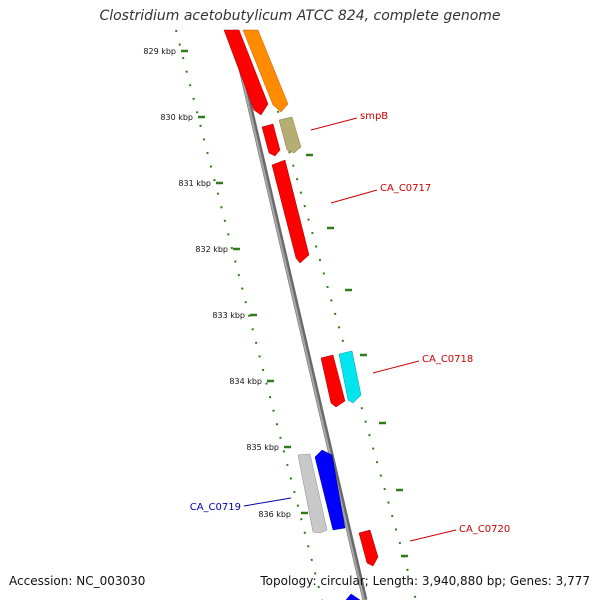 The width and height of the screenshot is (600, 600). What do you see at coordinates (396, 367) in the screenshot?
I see `CA_C0718-leader-line` at bounding box center [396, 367].